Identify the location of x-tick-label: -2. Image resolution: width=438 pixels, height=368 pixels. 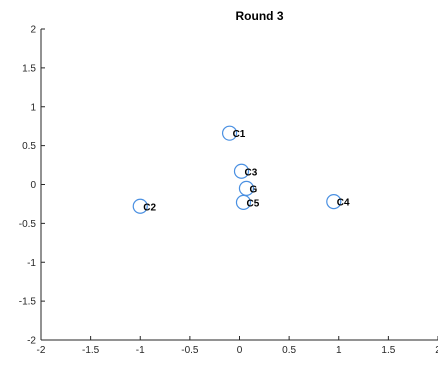
(41, 350).